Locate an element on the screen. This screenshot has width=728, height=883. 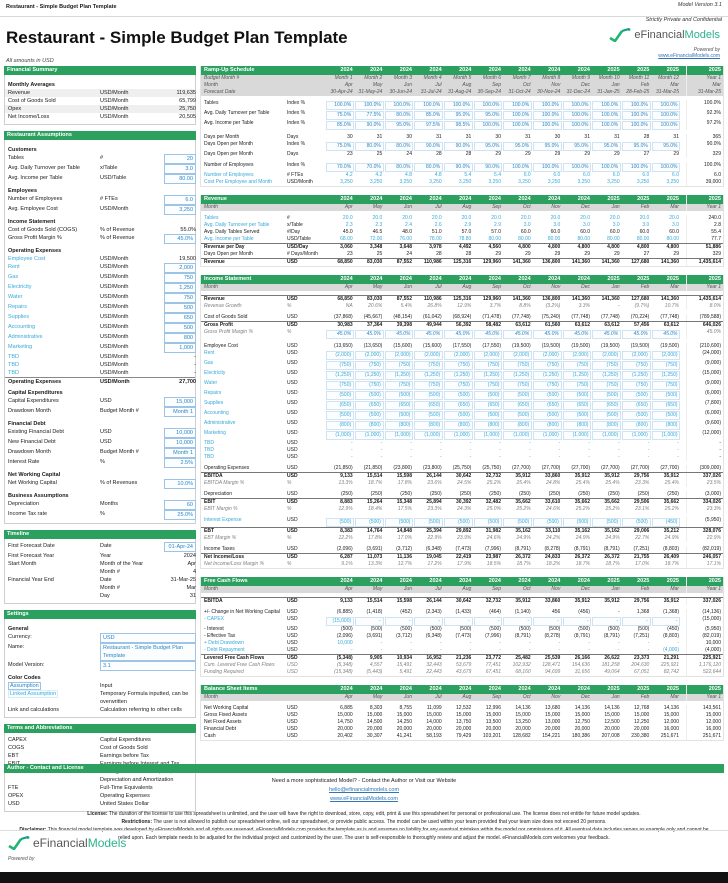
assumption-value: 01-Apr-24 is located at coordinates (180, 547).